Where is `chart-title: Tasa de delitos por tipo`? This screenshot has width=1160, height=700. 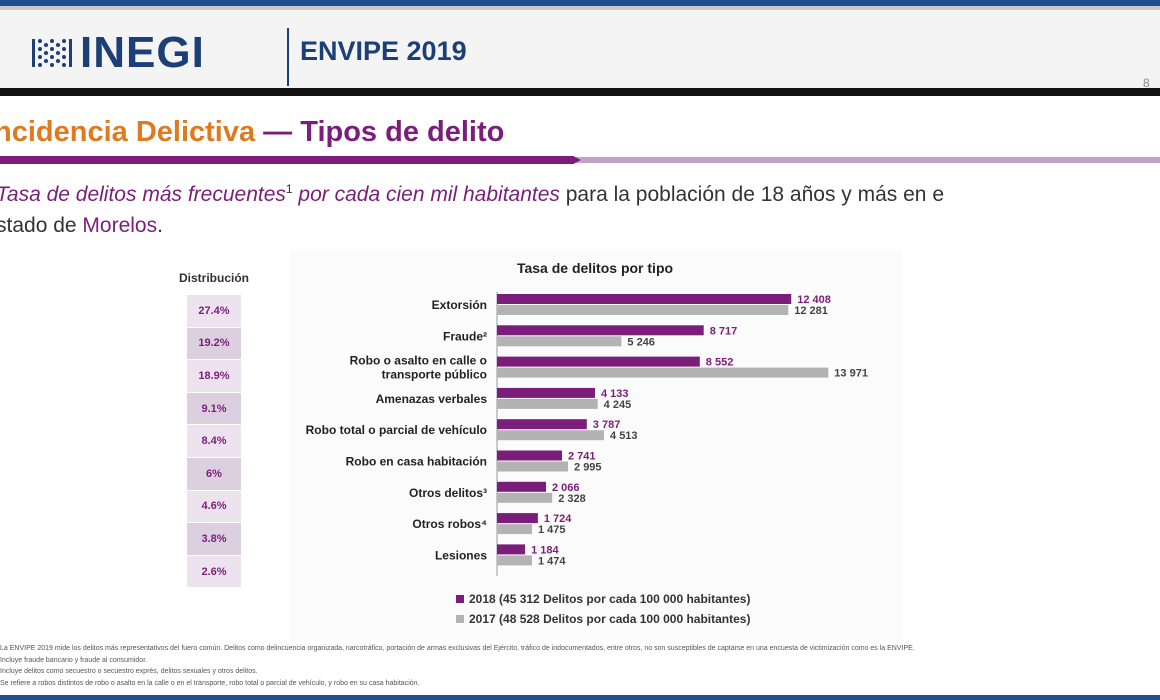 chart-title: Tasa de delitos por tipo is located at coordinates (595, 268).